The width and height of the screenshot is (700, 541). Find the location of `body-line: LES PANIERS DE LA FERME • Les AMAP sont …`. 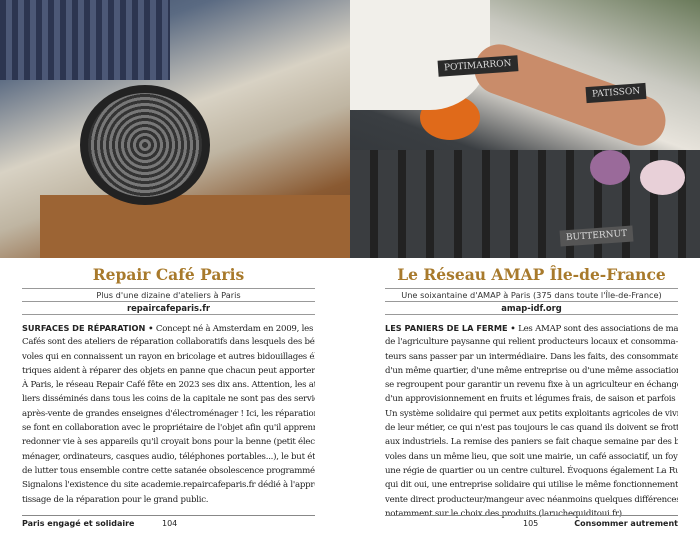

body-line: LES PANIERS DE LA FERME • Les AMAP sont … is located at coordinates (531, 328).